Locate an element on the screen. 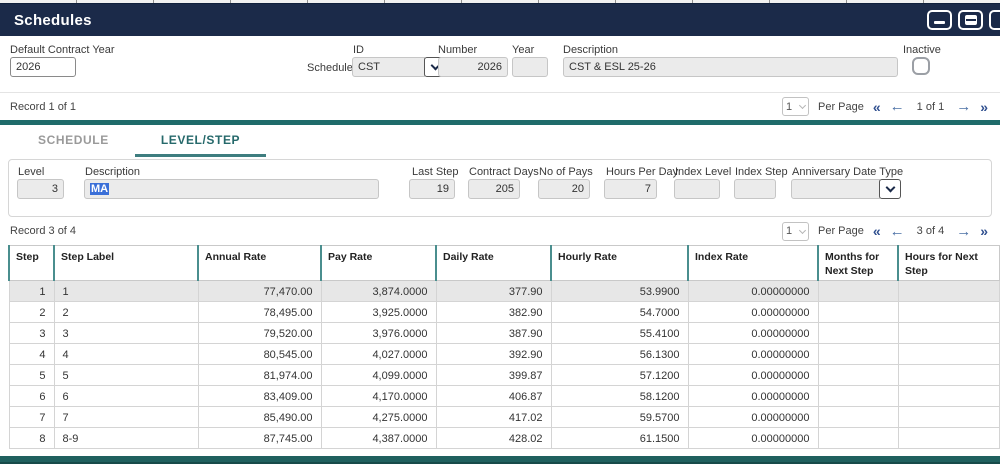 The width and height of the screenshot is (1000, 464). table-cell: 3,874.0000 is located at coordinates (378, 291).